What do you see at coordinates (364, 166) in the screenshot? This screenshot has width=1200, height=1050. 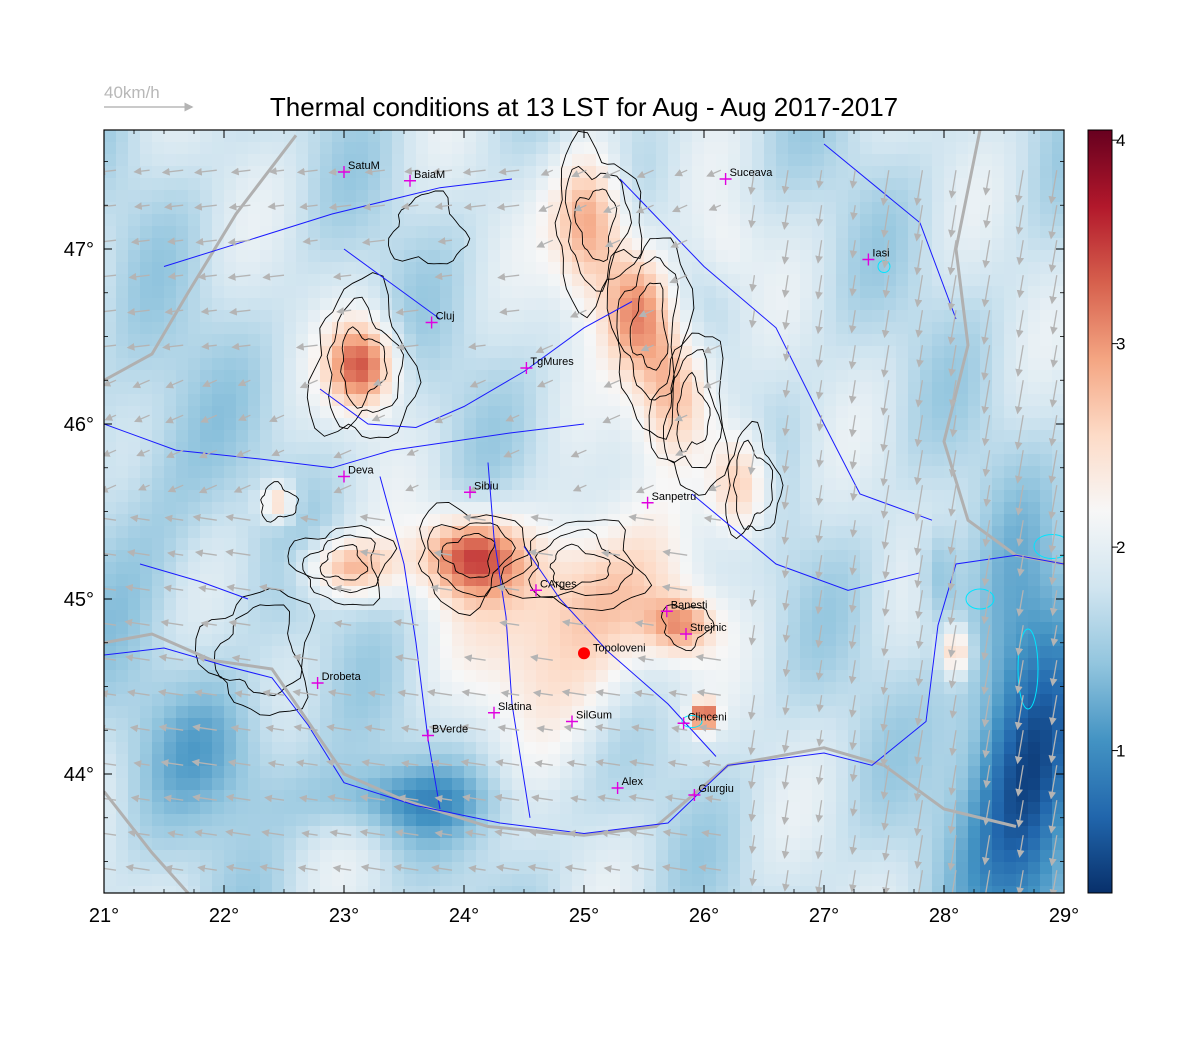 I see `station-label: SatuM` at bounding box center [364, 166].